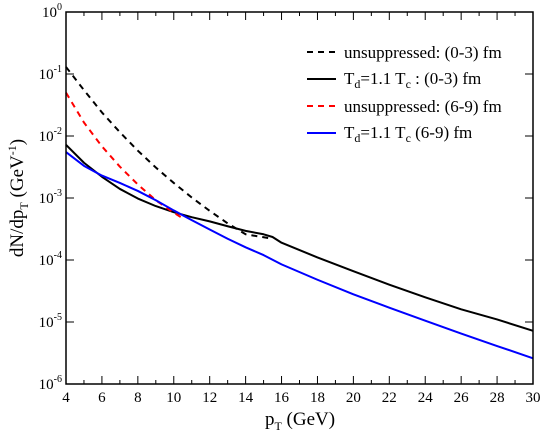  I want to click on y-tick-label: 10⁰, so click(52, 11).